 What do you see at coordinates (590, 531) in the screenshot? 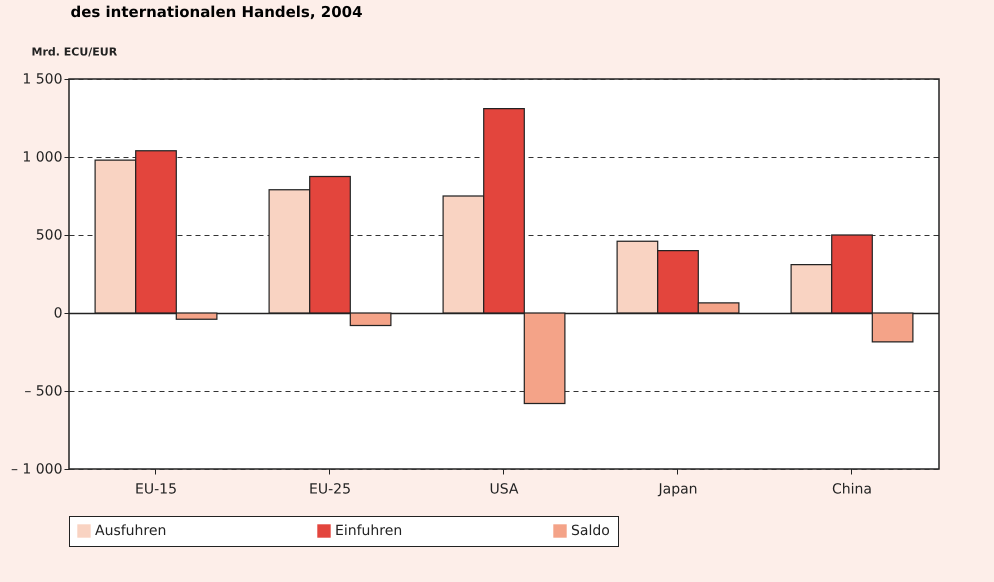
I see `legend-label: Saldo` at bounding box center [590, 531].